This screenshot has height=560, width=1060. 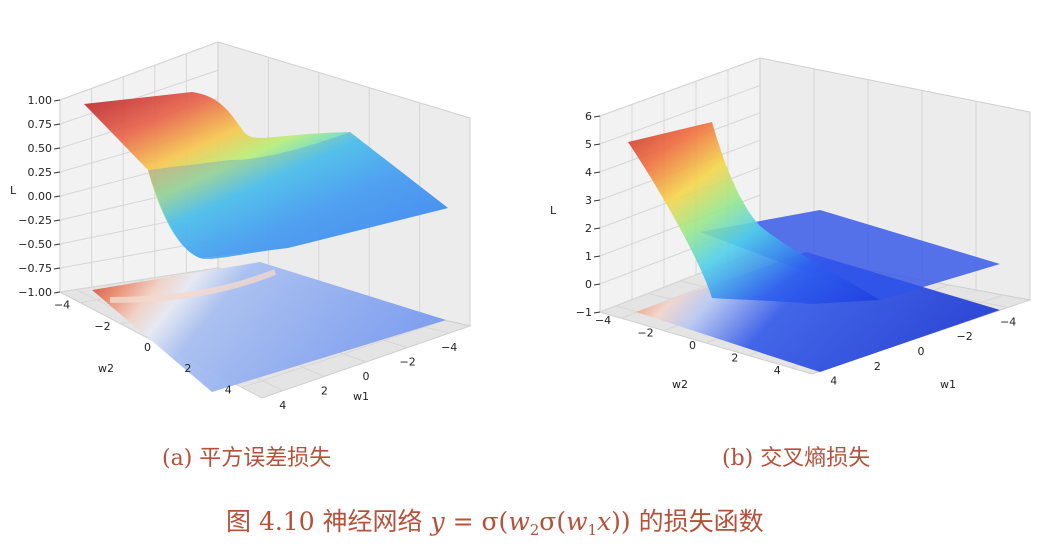 I want to click on chart-b-y-tick-label: 0, so click(x=692, y=345).